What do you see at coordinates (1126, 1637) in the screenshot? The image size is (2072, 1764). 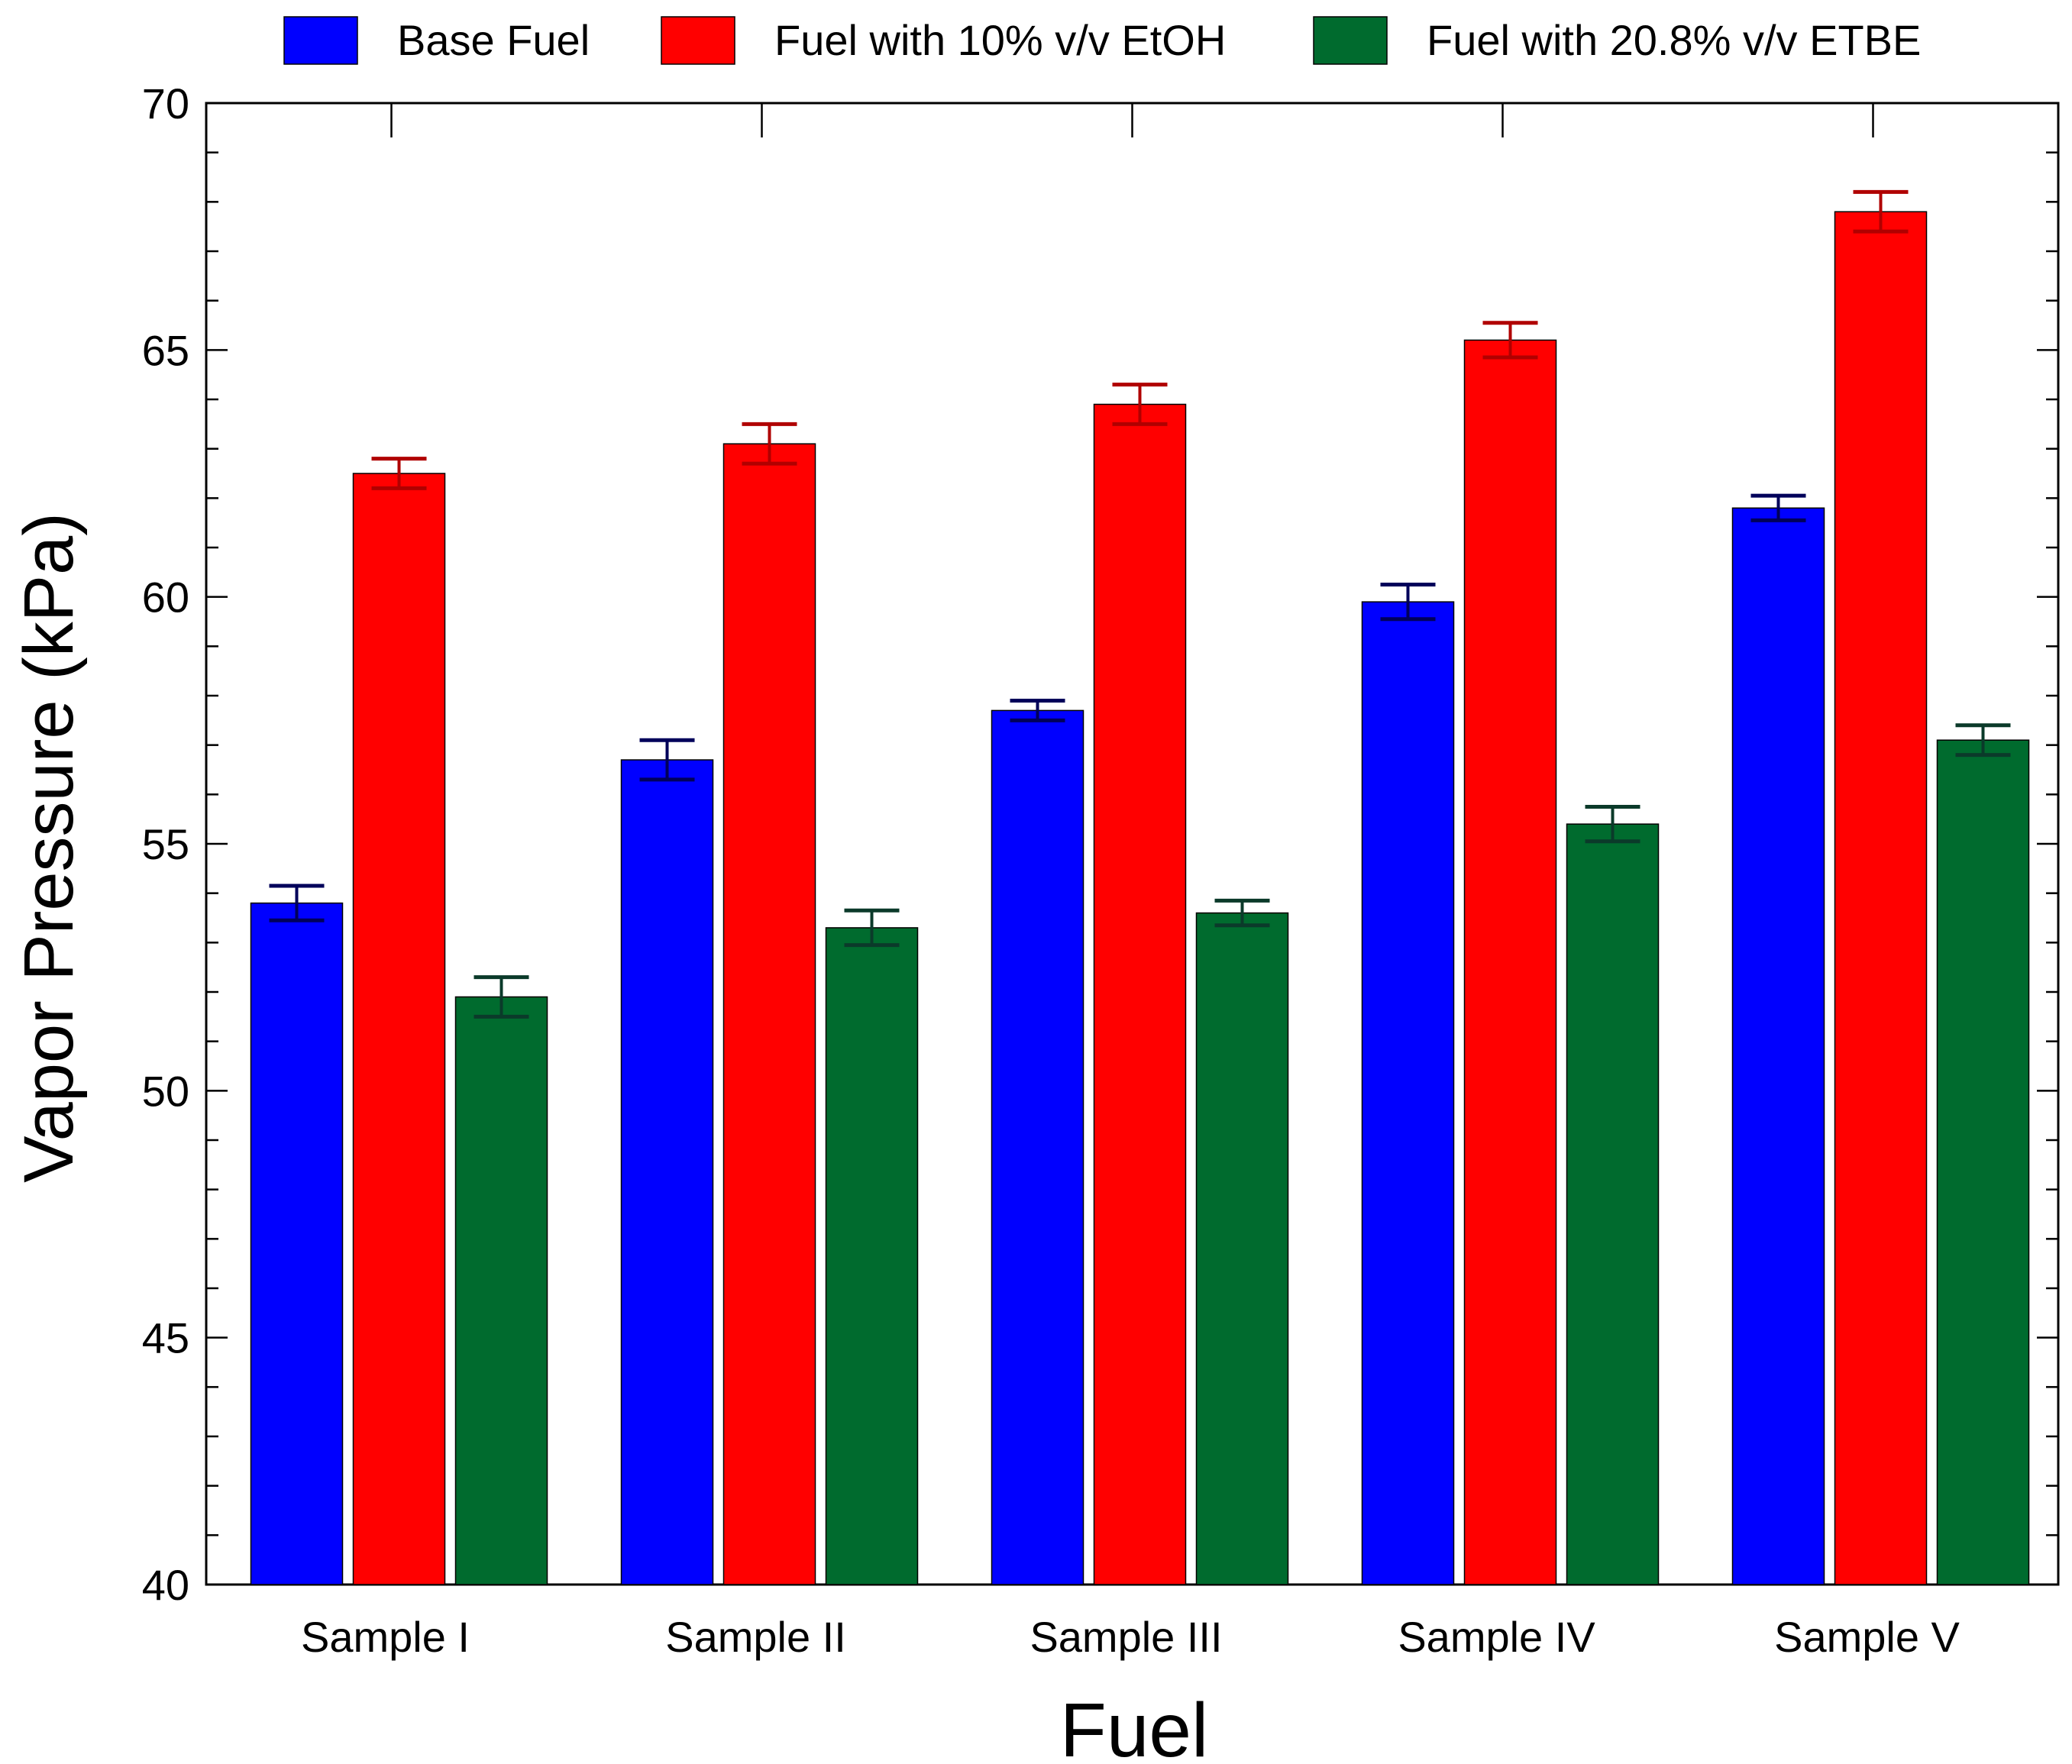 I see `x-tick-label: Sample III` at bounding box center [1126, 1637].